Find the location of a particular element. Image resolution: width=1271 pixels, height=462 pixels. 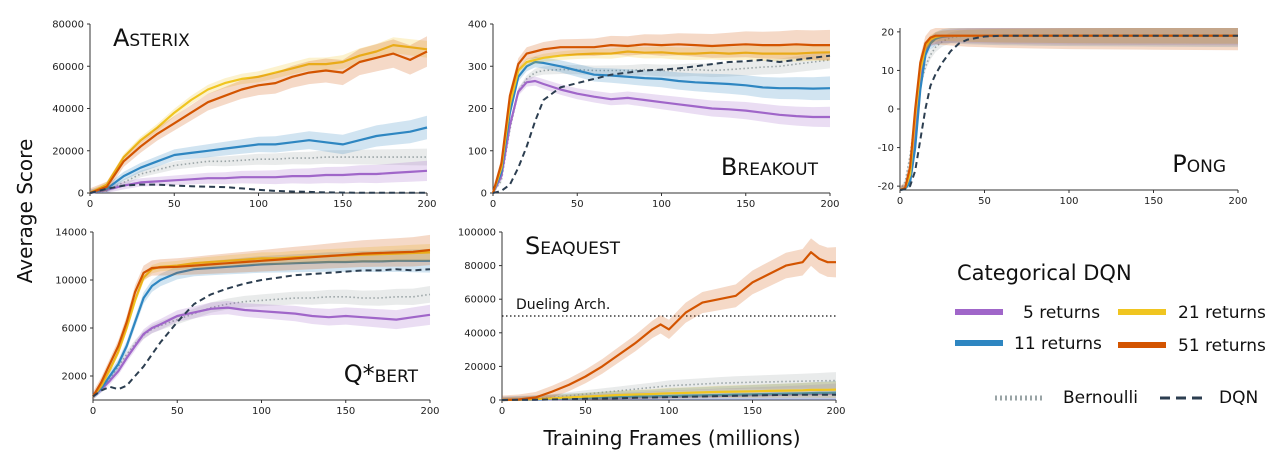

seaquest-x-tick-label: 200 is located at coordinates (835, 411).